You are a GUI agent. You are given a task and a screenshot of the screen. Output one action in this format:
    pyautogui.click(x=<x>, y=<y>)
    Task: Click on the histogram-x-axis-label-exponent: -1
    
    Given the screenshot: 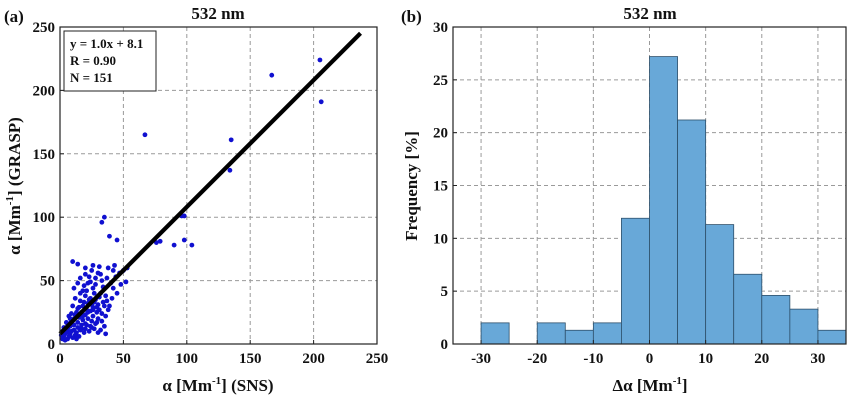 What is the action you would take?
    pyautogui.click(x=677, y=381)
    